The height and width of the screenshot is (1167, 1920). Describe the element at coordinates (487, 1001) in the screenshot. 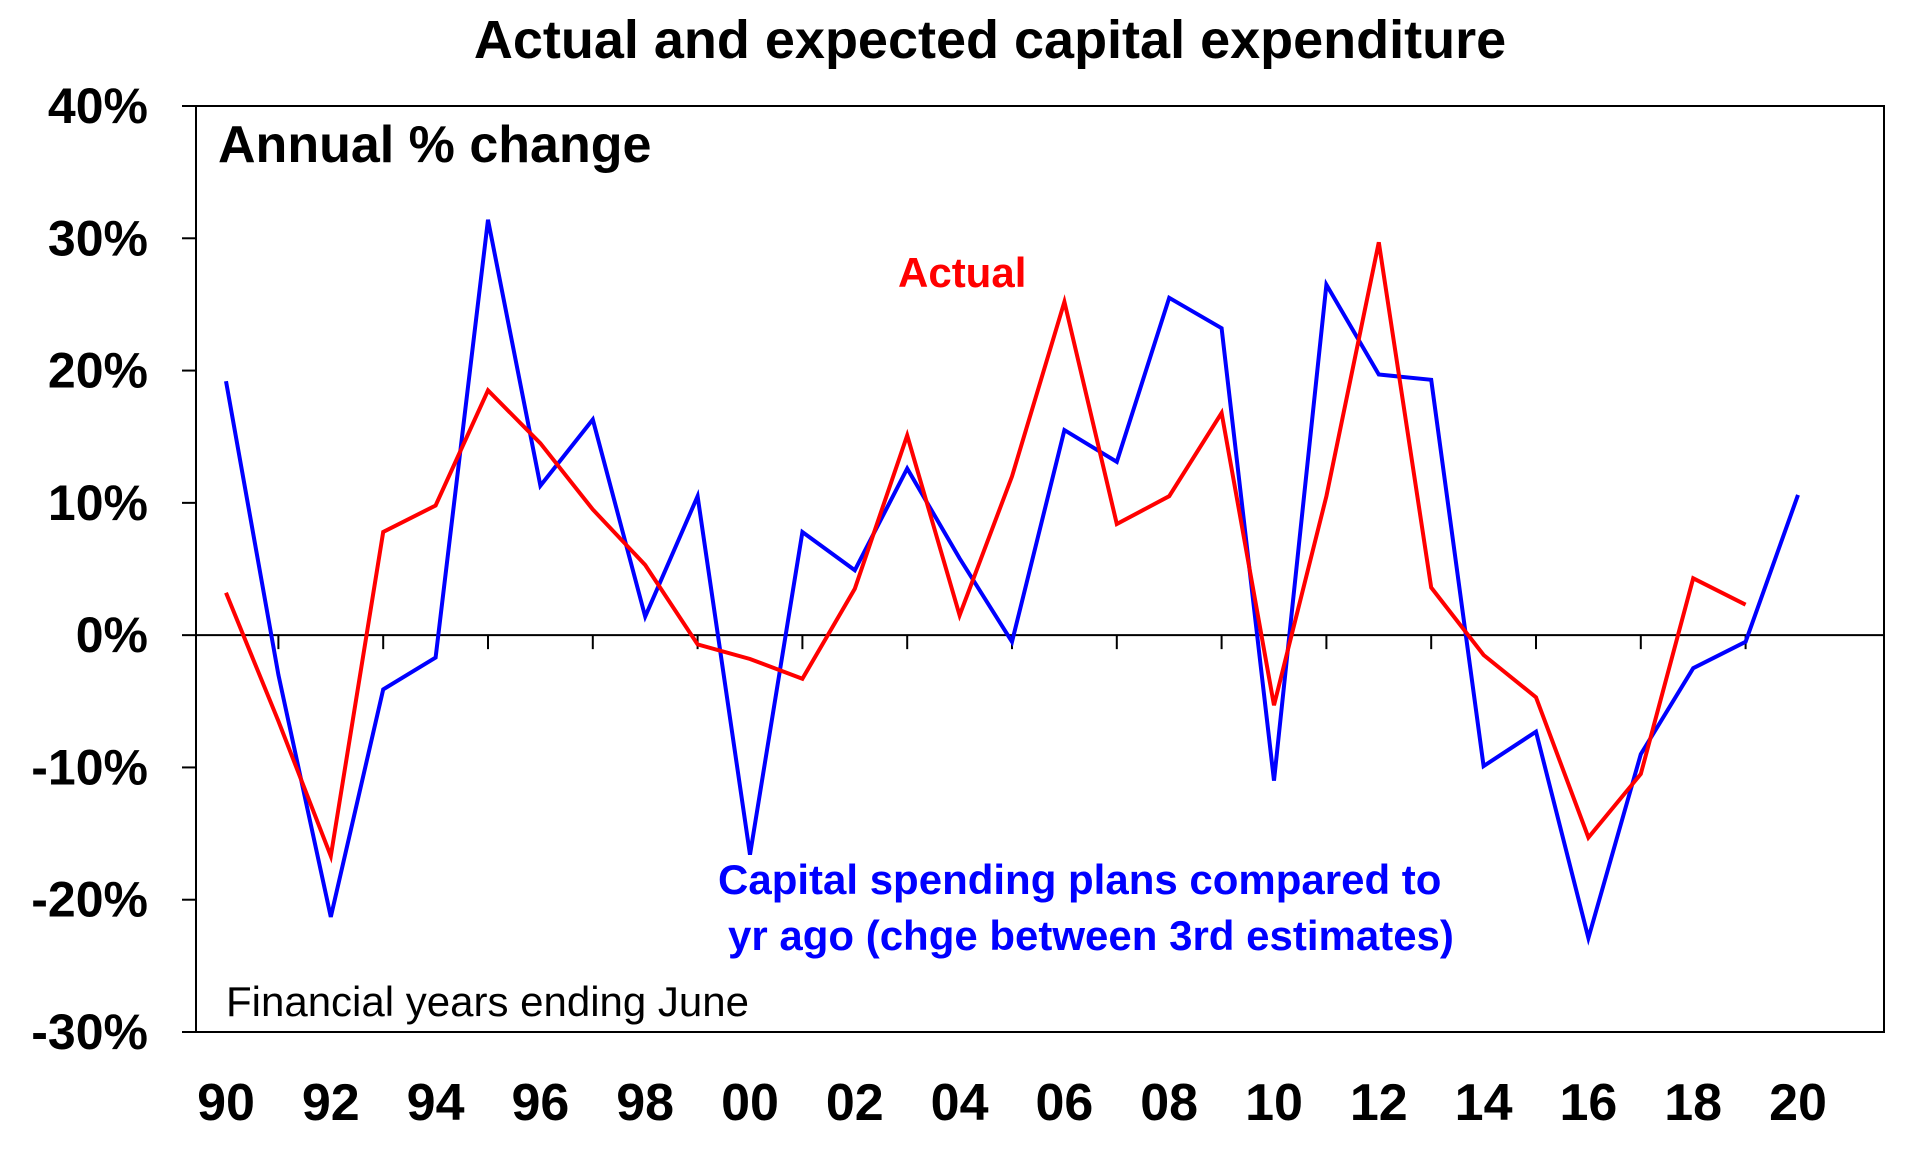

I see `x-axis-label: Financial years ending June` at that location.